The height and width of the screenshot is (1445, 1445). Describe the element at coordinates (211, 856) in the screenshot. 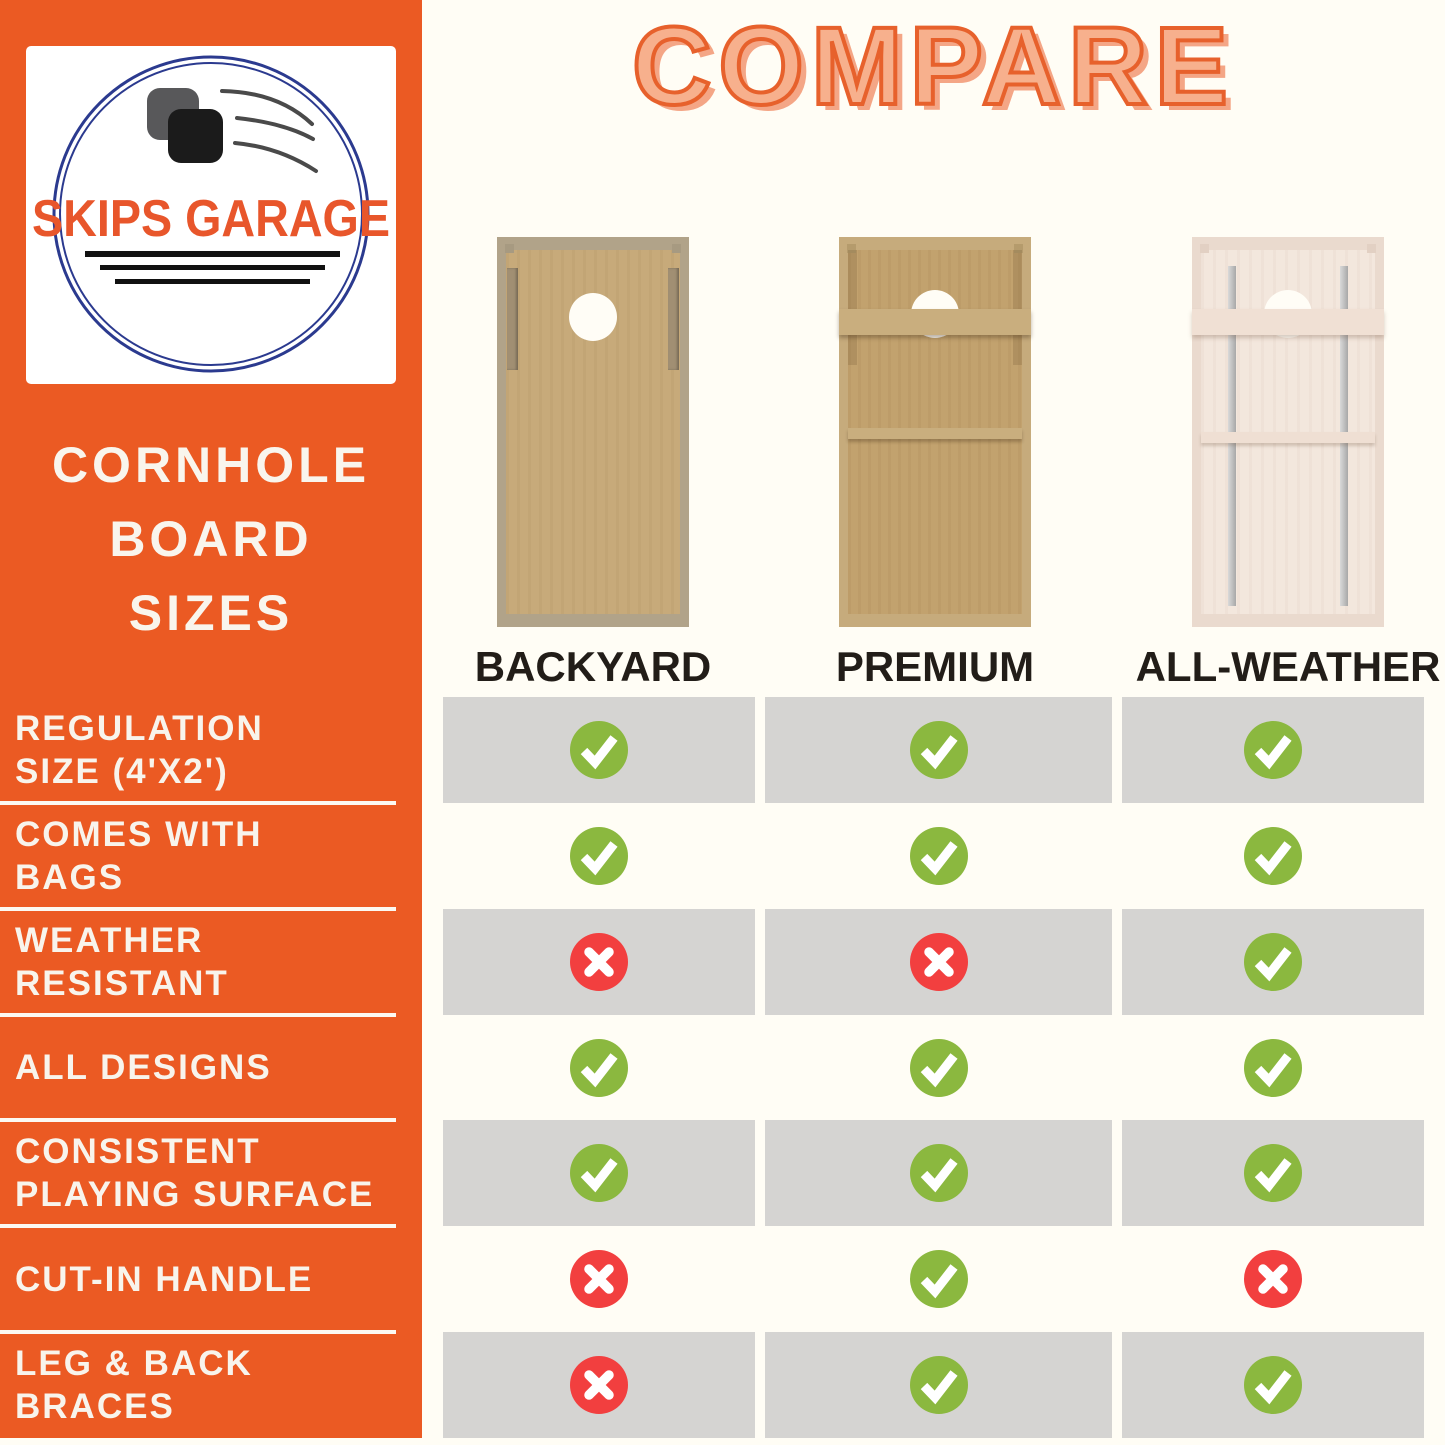

I see `feature-label: COMES WITH BAGS` at that location.